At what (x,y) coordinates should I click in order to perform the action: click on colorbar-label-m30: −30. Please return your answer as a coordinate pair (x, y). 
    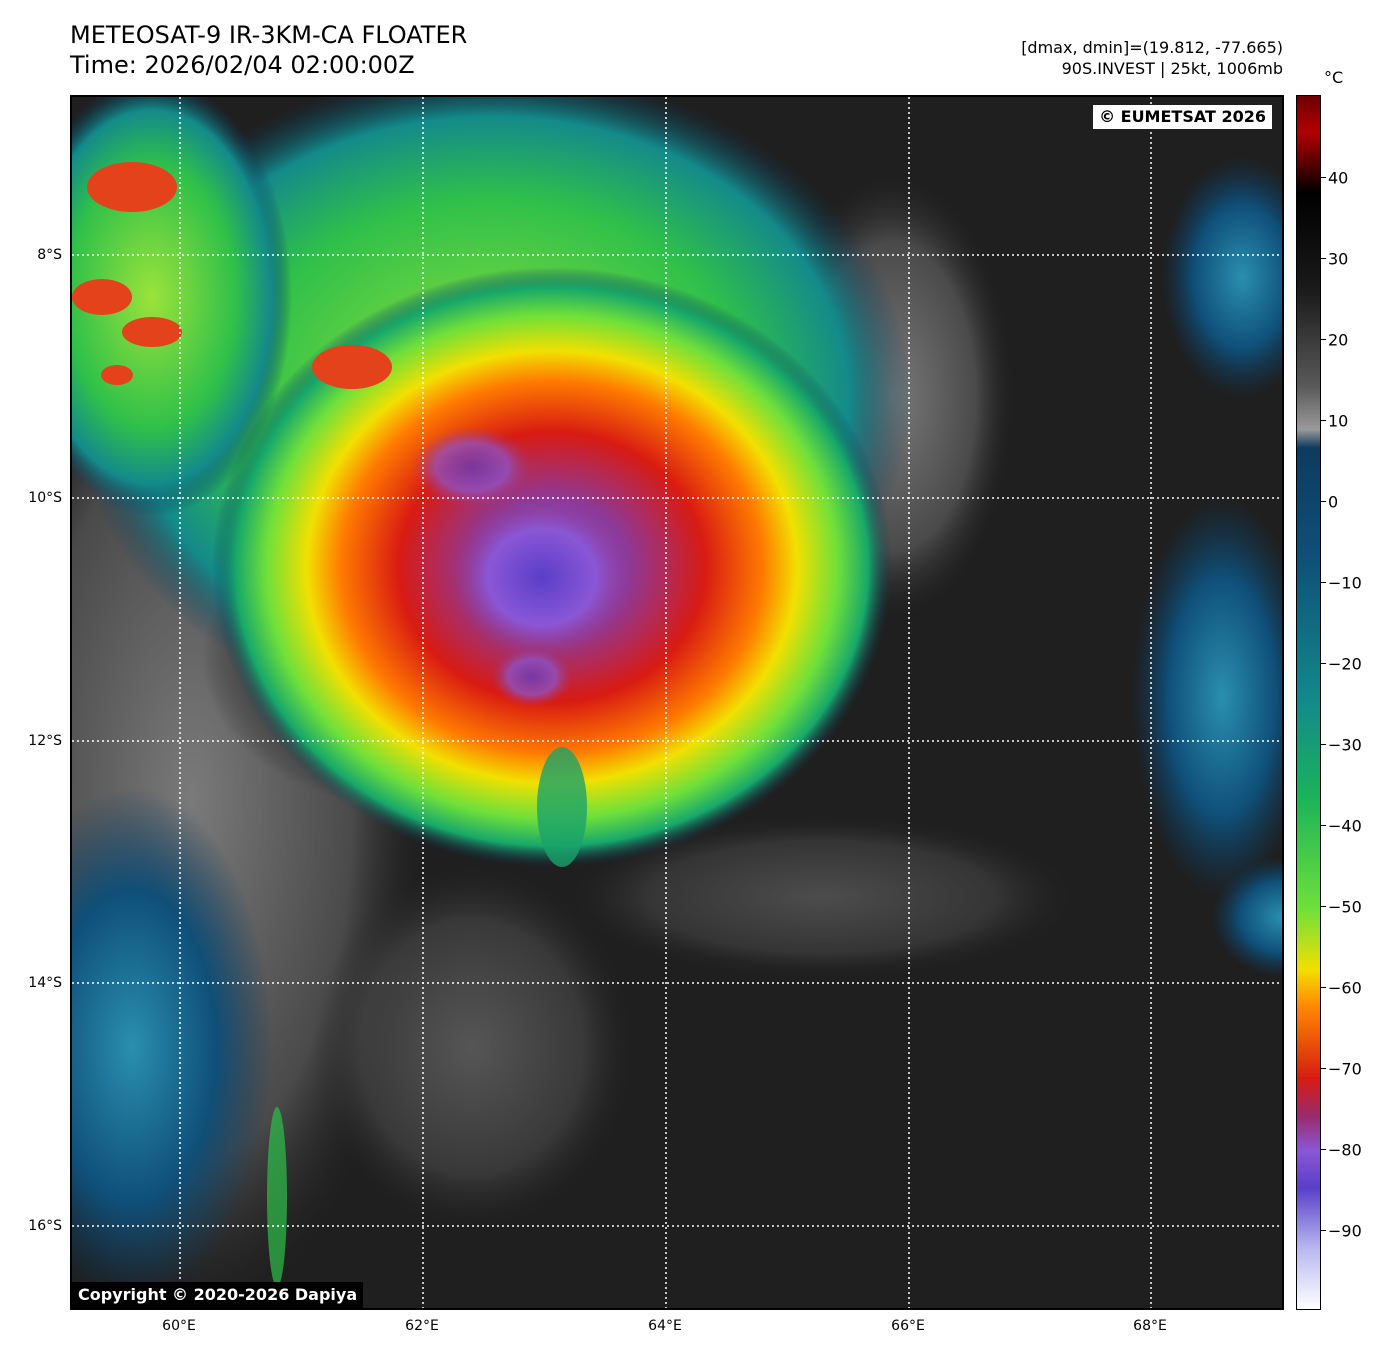
    Looking at the image, I should click on (1345, 745).